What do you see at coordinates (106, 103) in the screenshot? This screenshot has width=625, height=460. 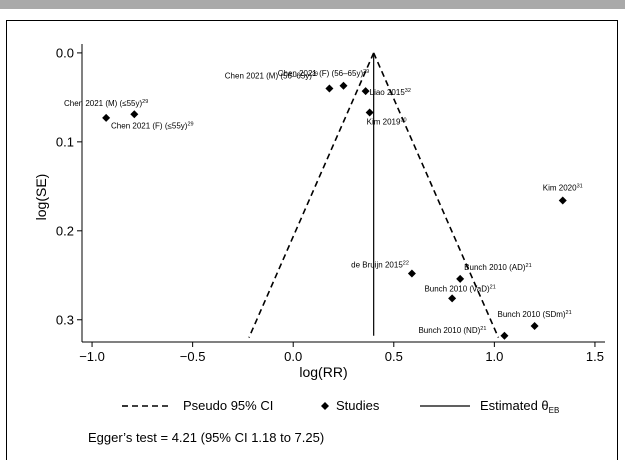 I see `study-label: Chen 2021 (M) (≤55y)29` at bounding box center [106, 103].